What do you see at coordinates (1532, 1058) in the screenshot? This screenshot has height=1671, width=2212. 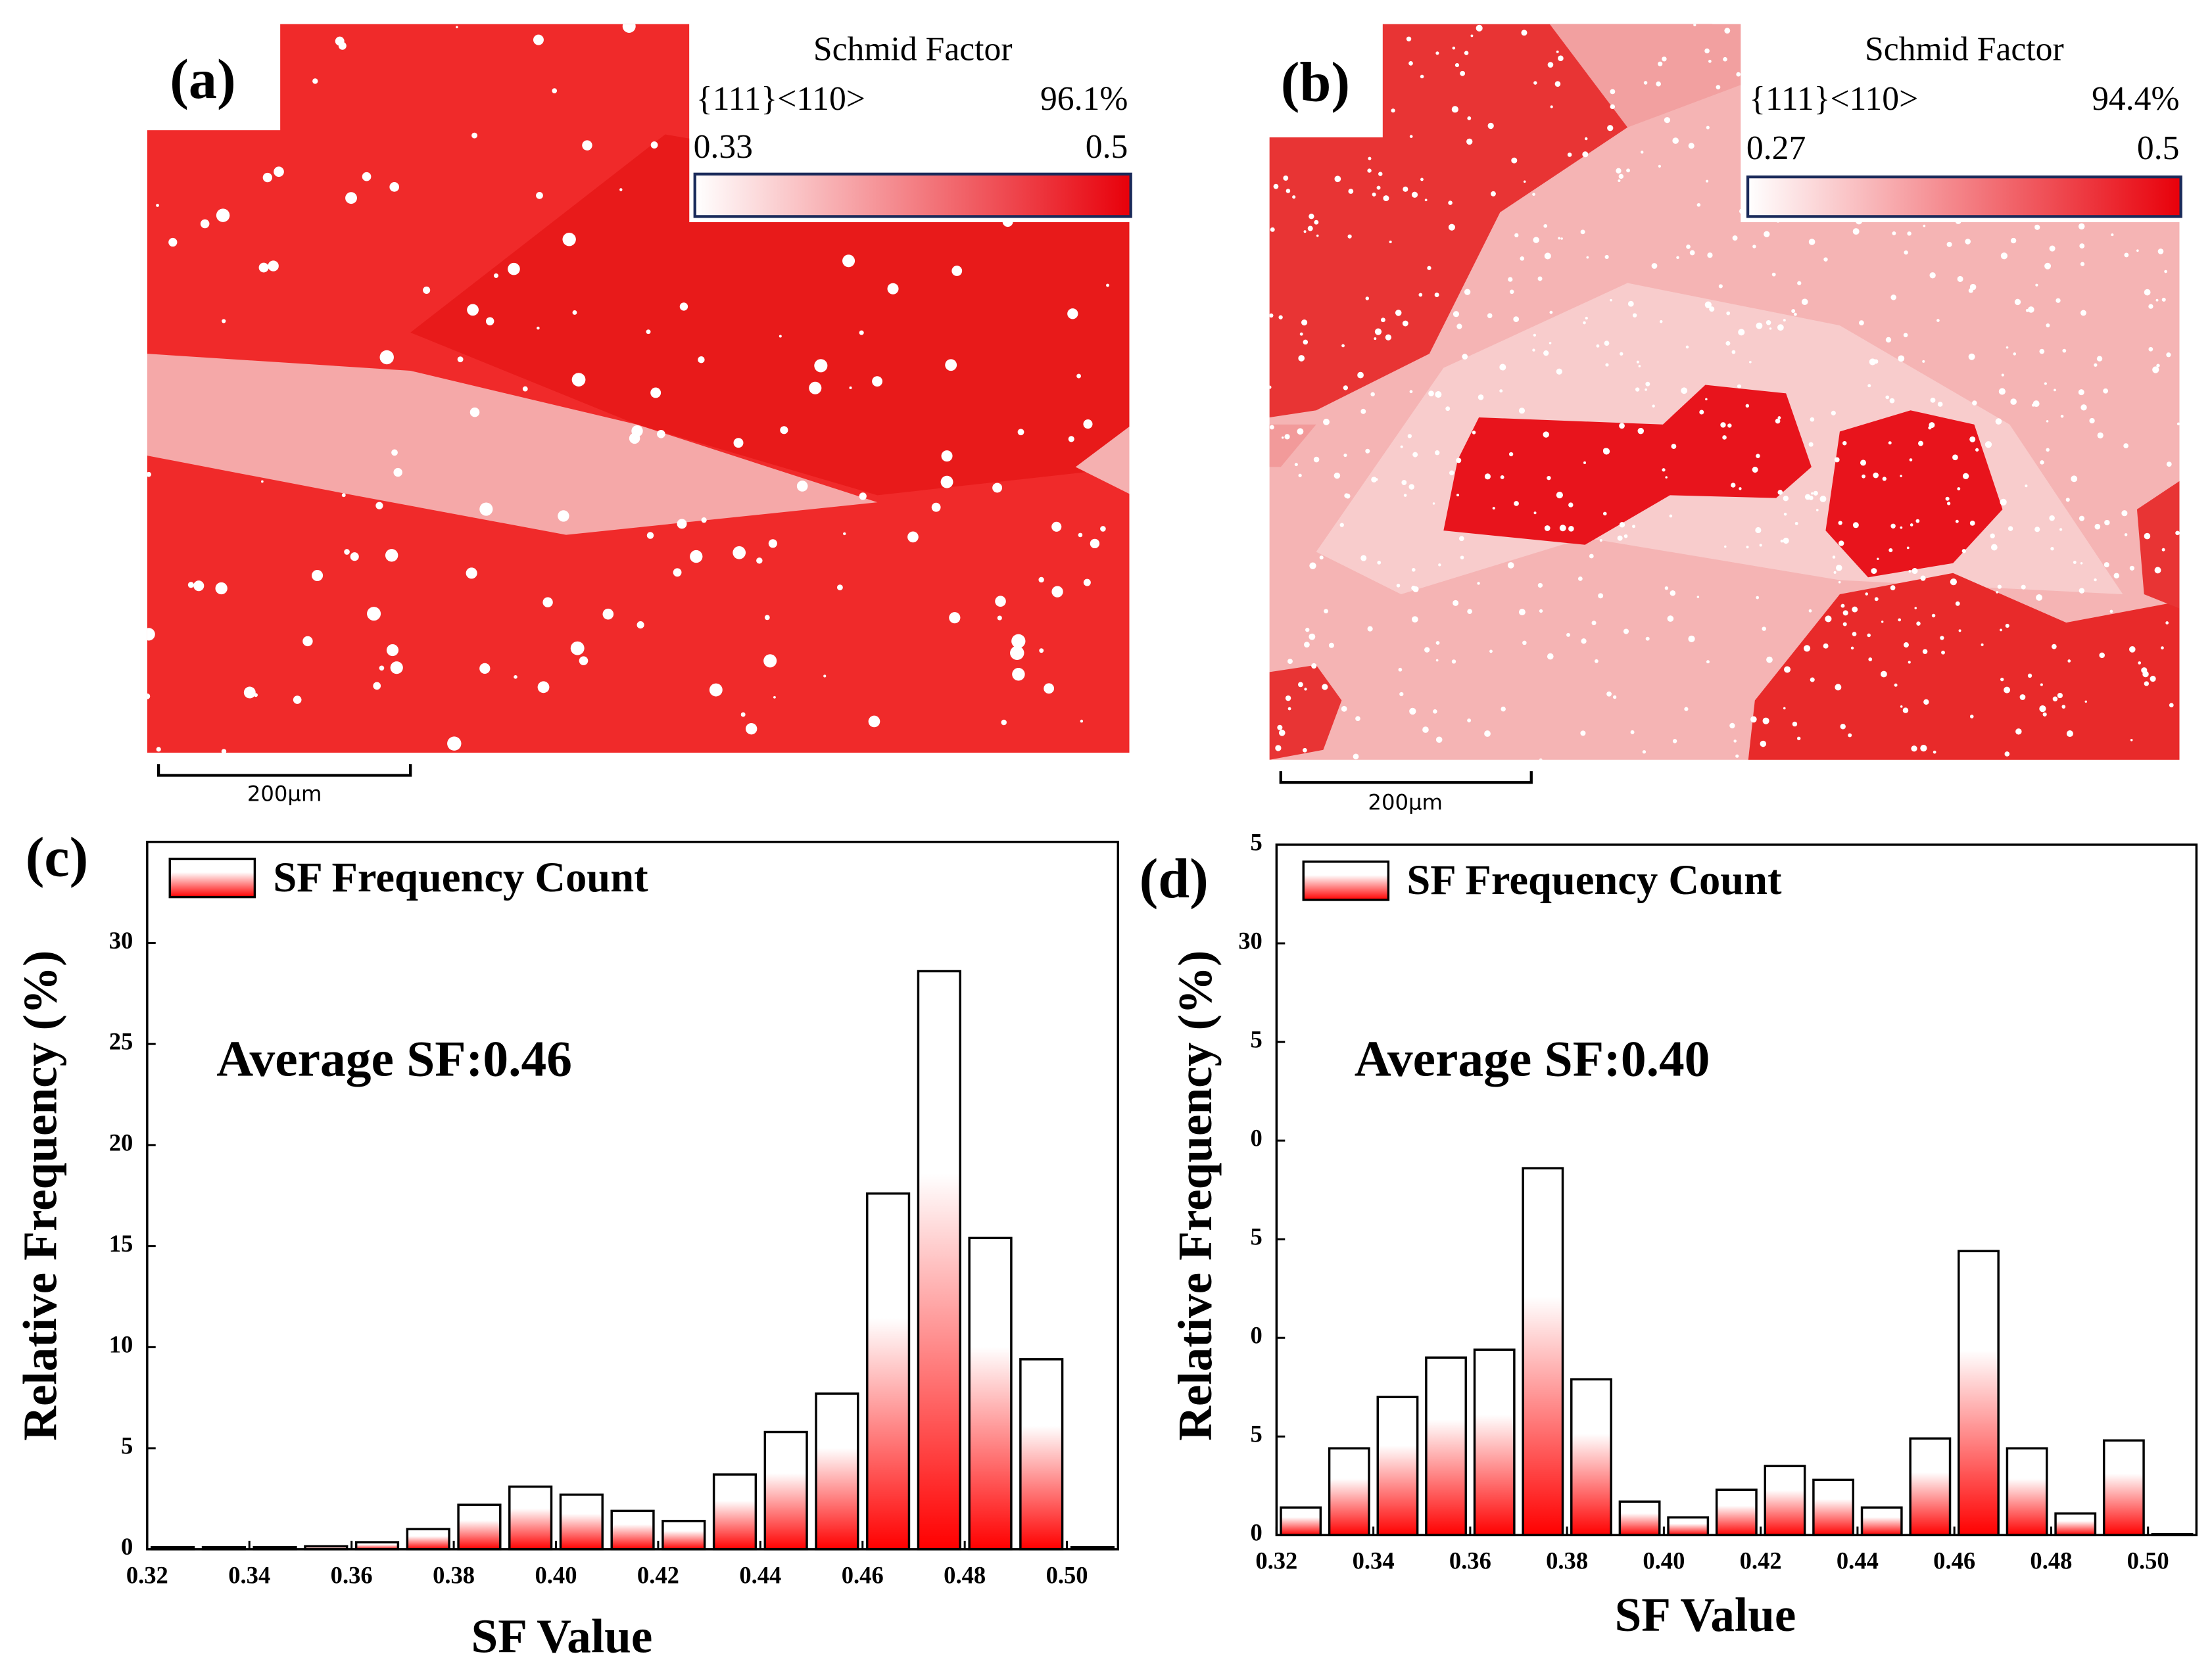 I see `annotation: Average SF:0.40` at bounding box center [1532, 1058].